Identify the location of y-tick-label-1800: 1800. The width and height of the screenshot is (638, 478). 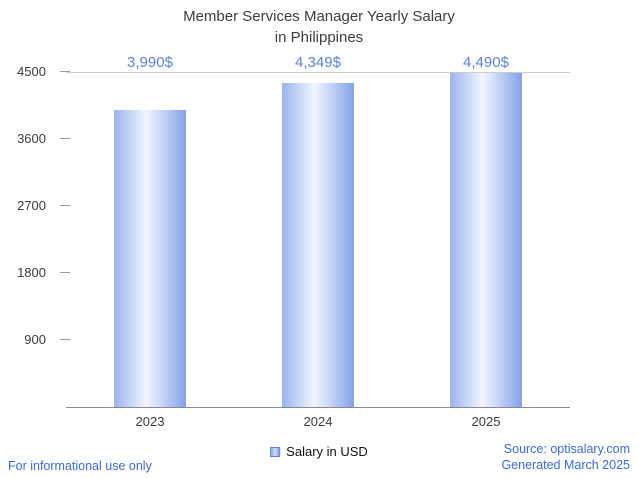
(31, 272).